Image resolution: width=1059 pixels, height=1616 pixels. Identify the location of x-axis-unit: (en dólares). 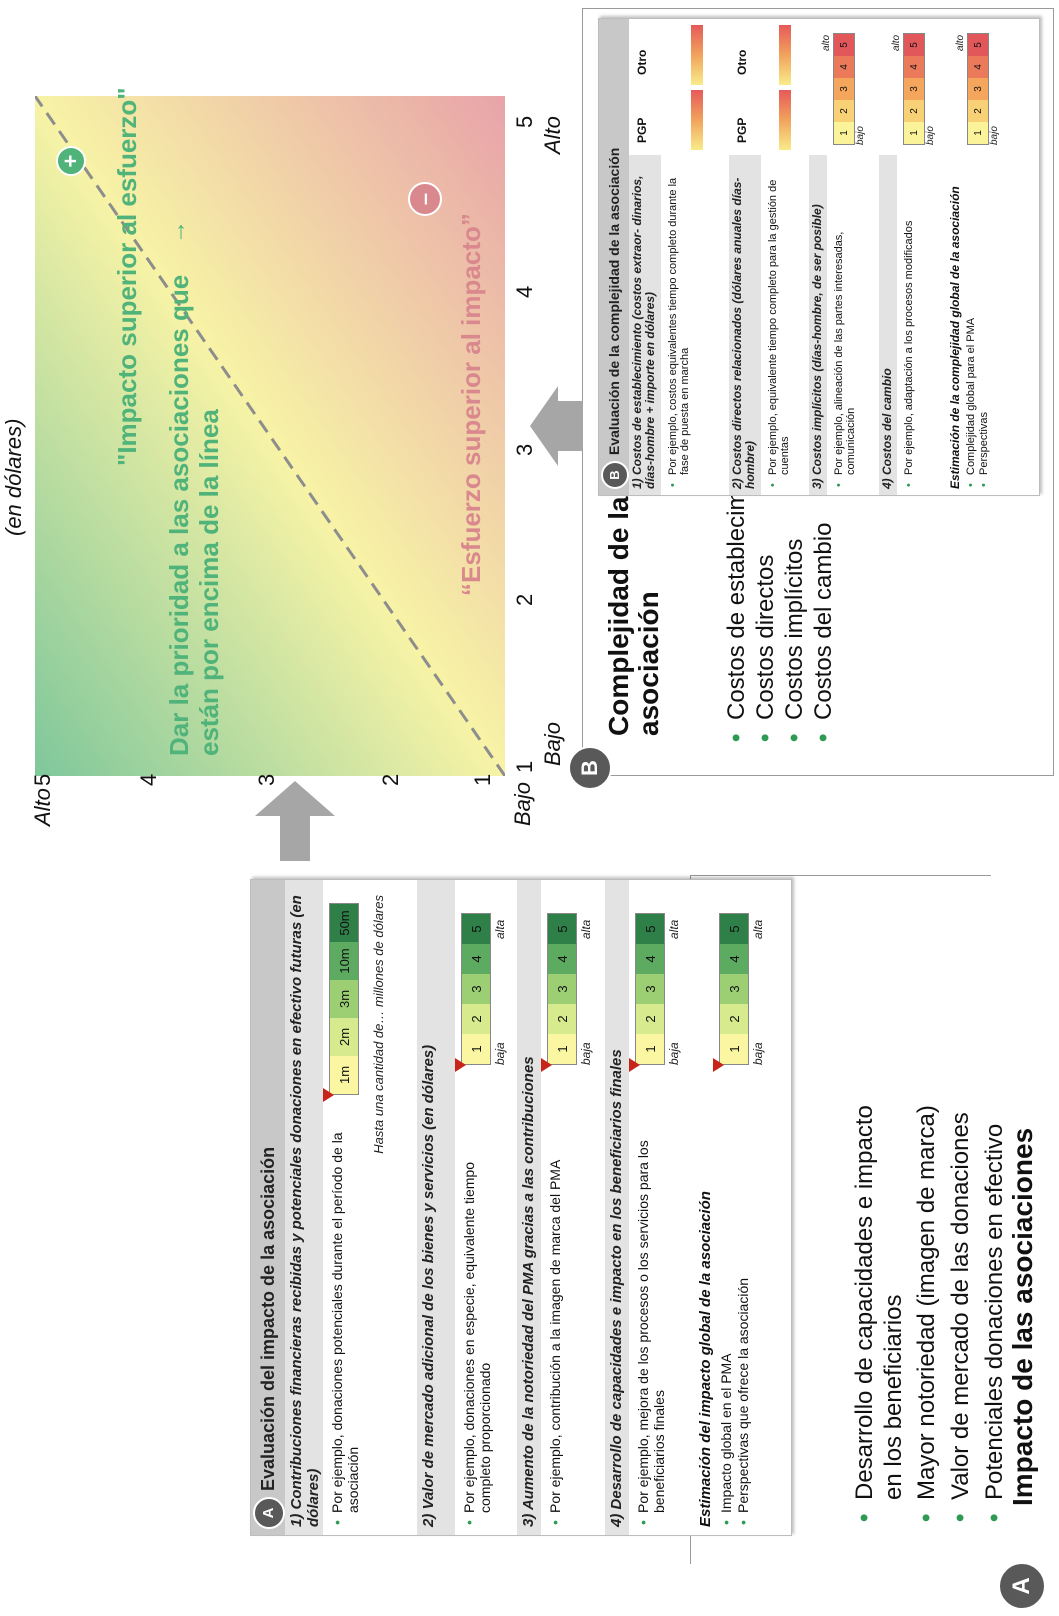
(13, 477).